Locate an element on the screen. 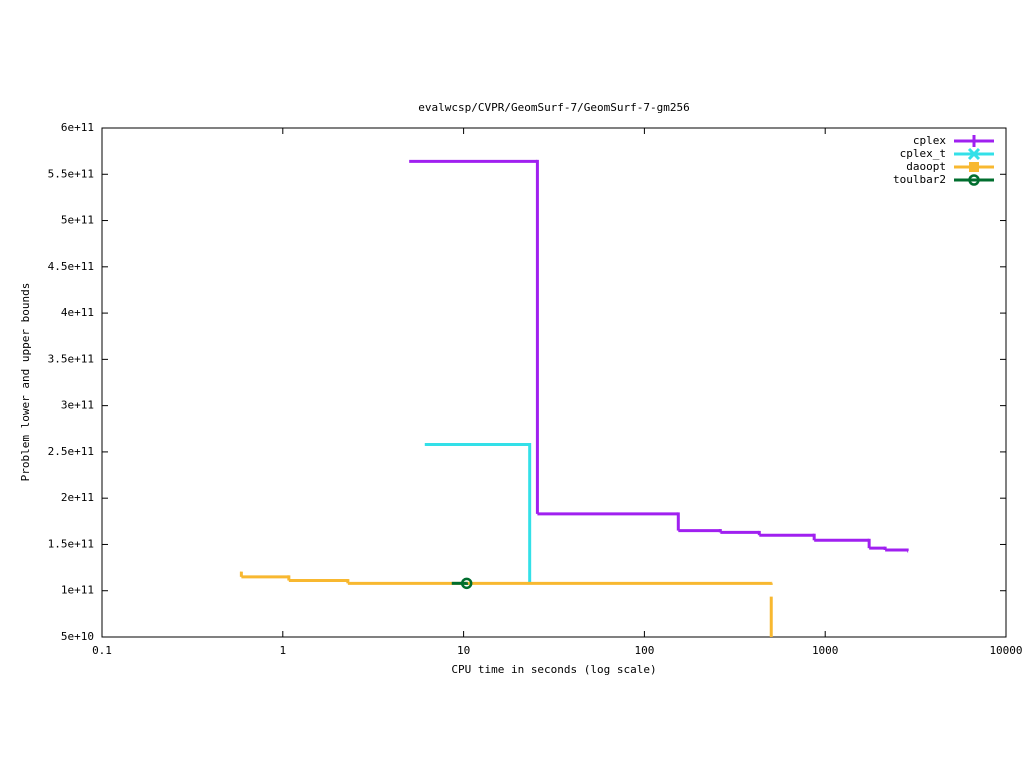 The width and height of the screenshot is (1024, 772). legend-label: cplex is located at coordinates (929, 140).